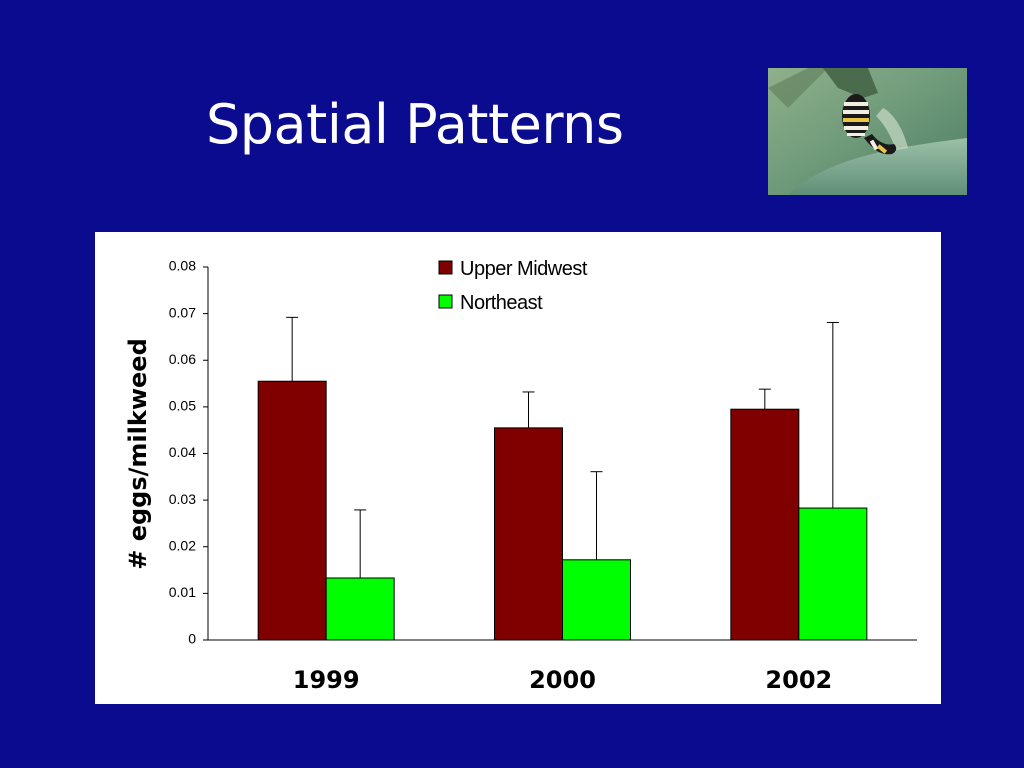  Describe the element at coordinates (360, 609) in the screenshot. I see `bar-northeast-1999` at that location.